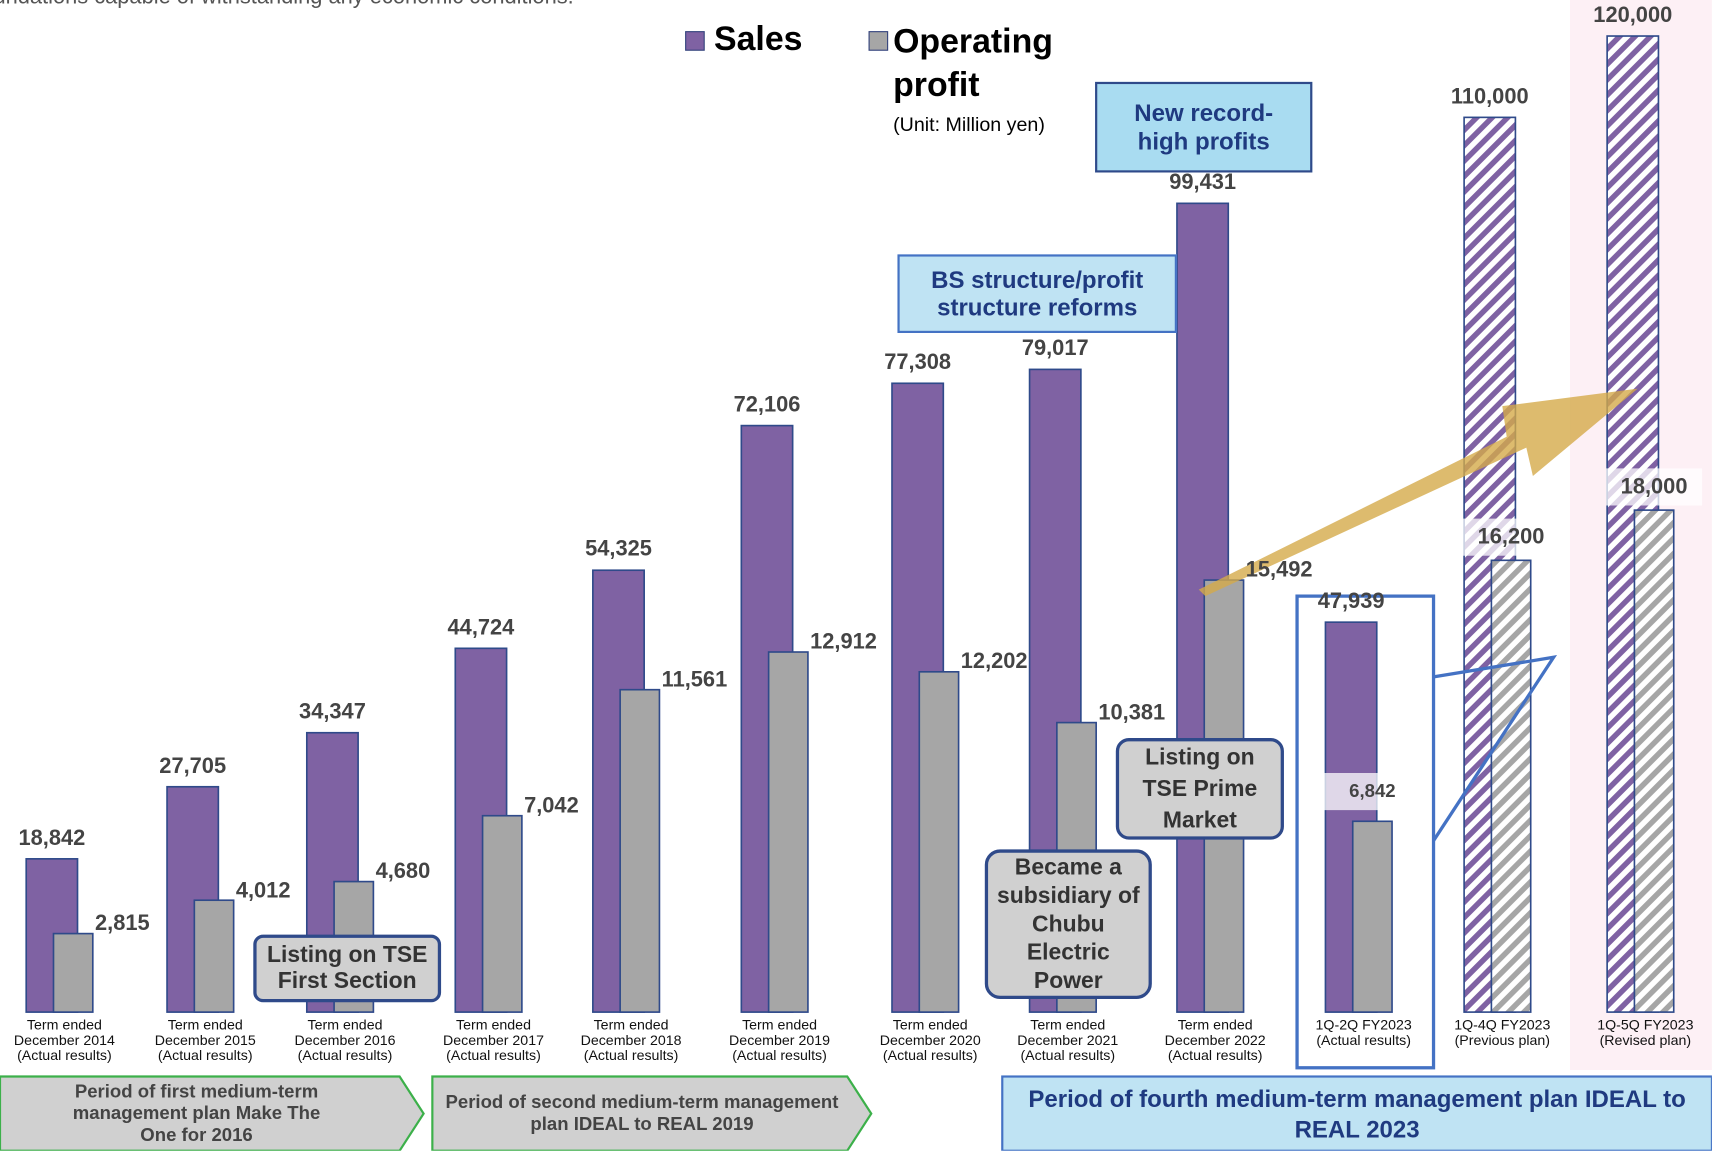 This screenshot has width=1712, height=1151. I want to click on data-label: 110,000, so click(1489, 96).